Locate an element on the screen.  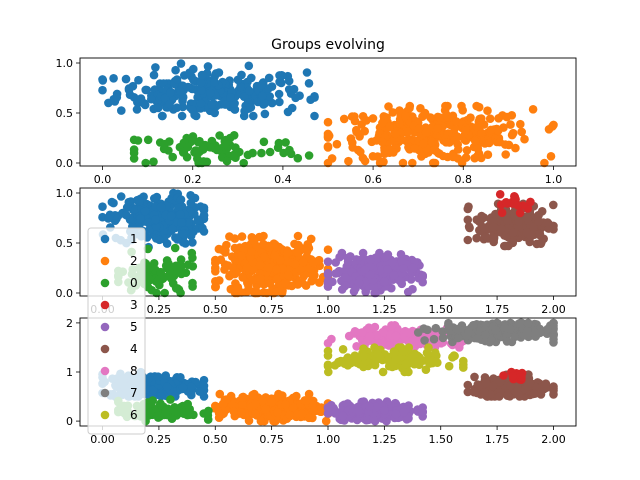
x-tick-label: 1.25 is located at coordinates (384, 439).